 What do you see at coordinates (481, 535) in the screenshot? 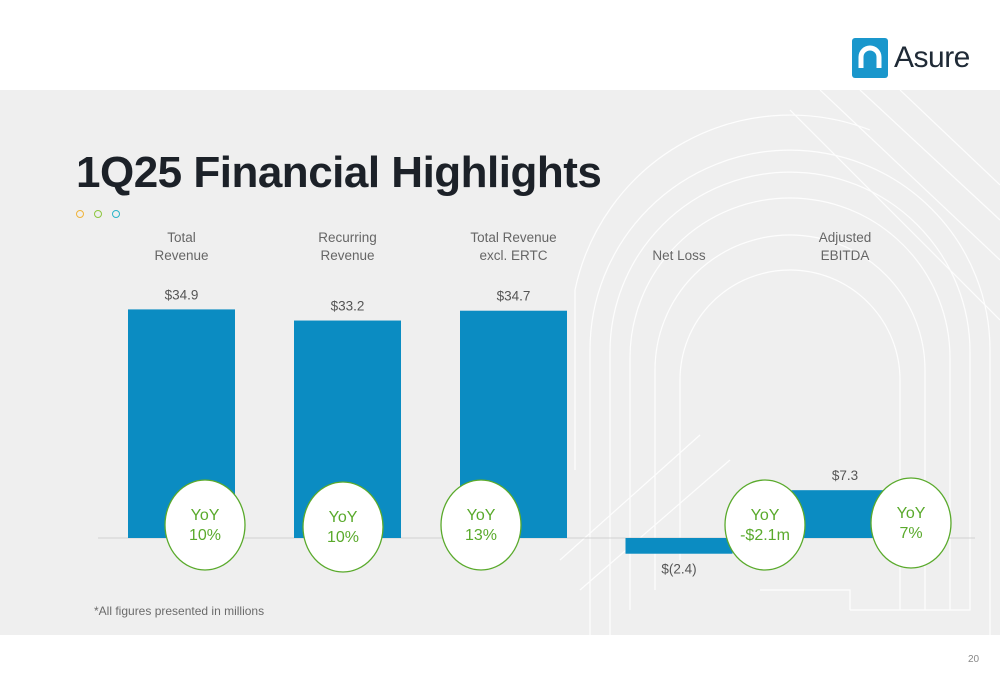
I see `yoy-annotation-text: 13%` at bounding box center [481, 535].